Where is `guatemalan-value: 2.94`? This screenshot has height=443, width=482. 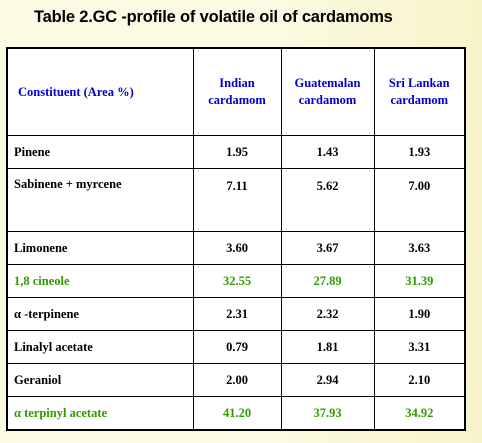
guatemalan-value: 2.94 is located at coordinates (327, 380).